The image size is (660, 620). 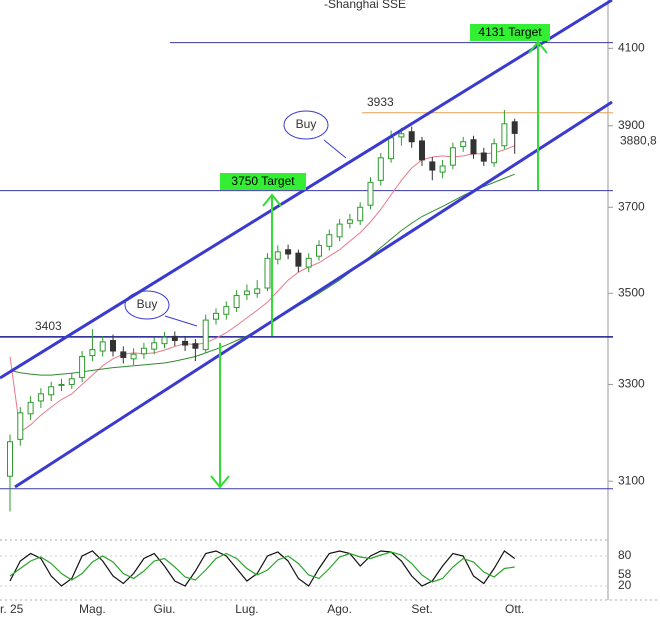 I want to click on y-tick-label: 3300, so click(x=631, y=384).